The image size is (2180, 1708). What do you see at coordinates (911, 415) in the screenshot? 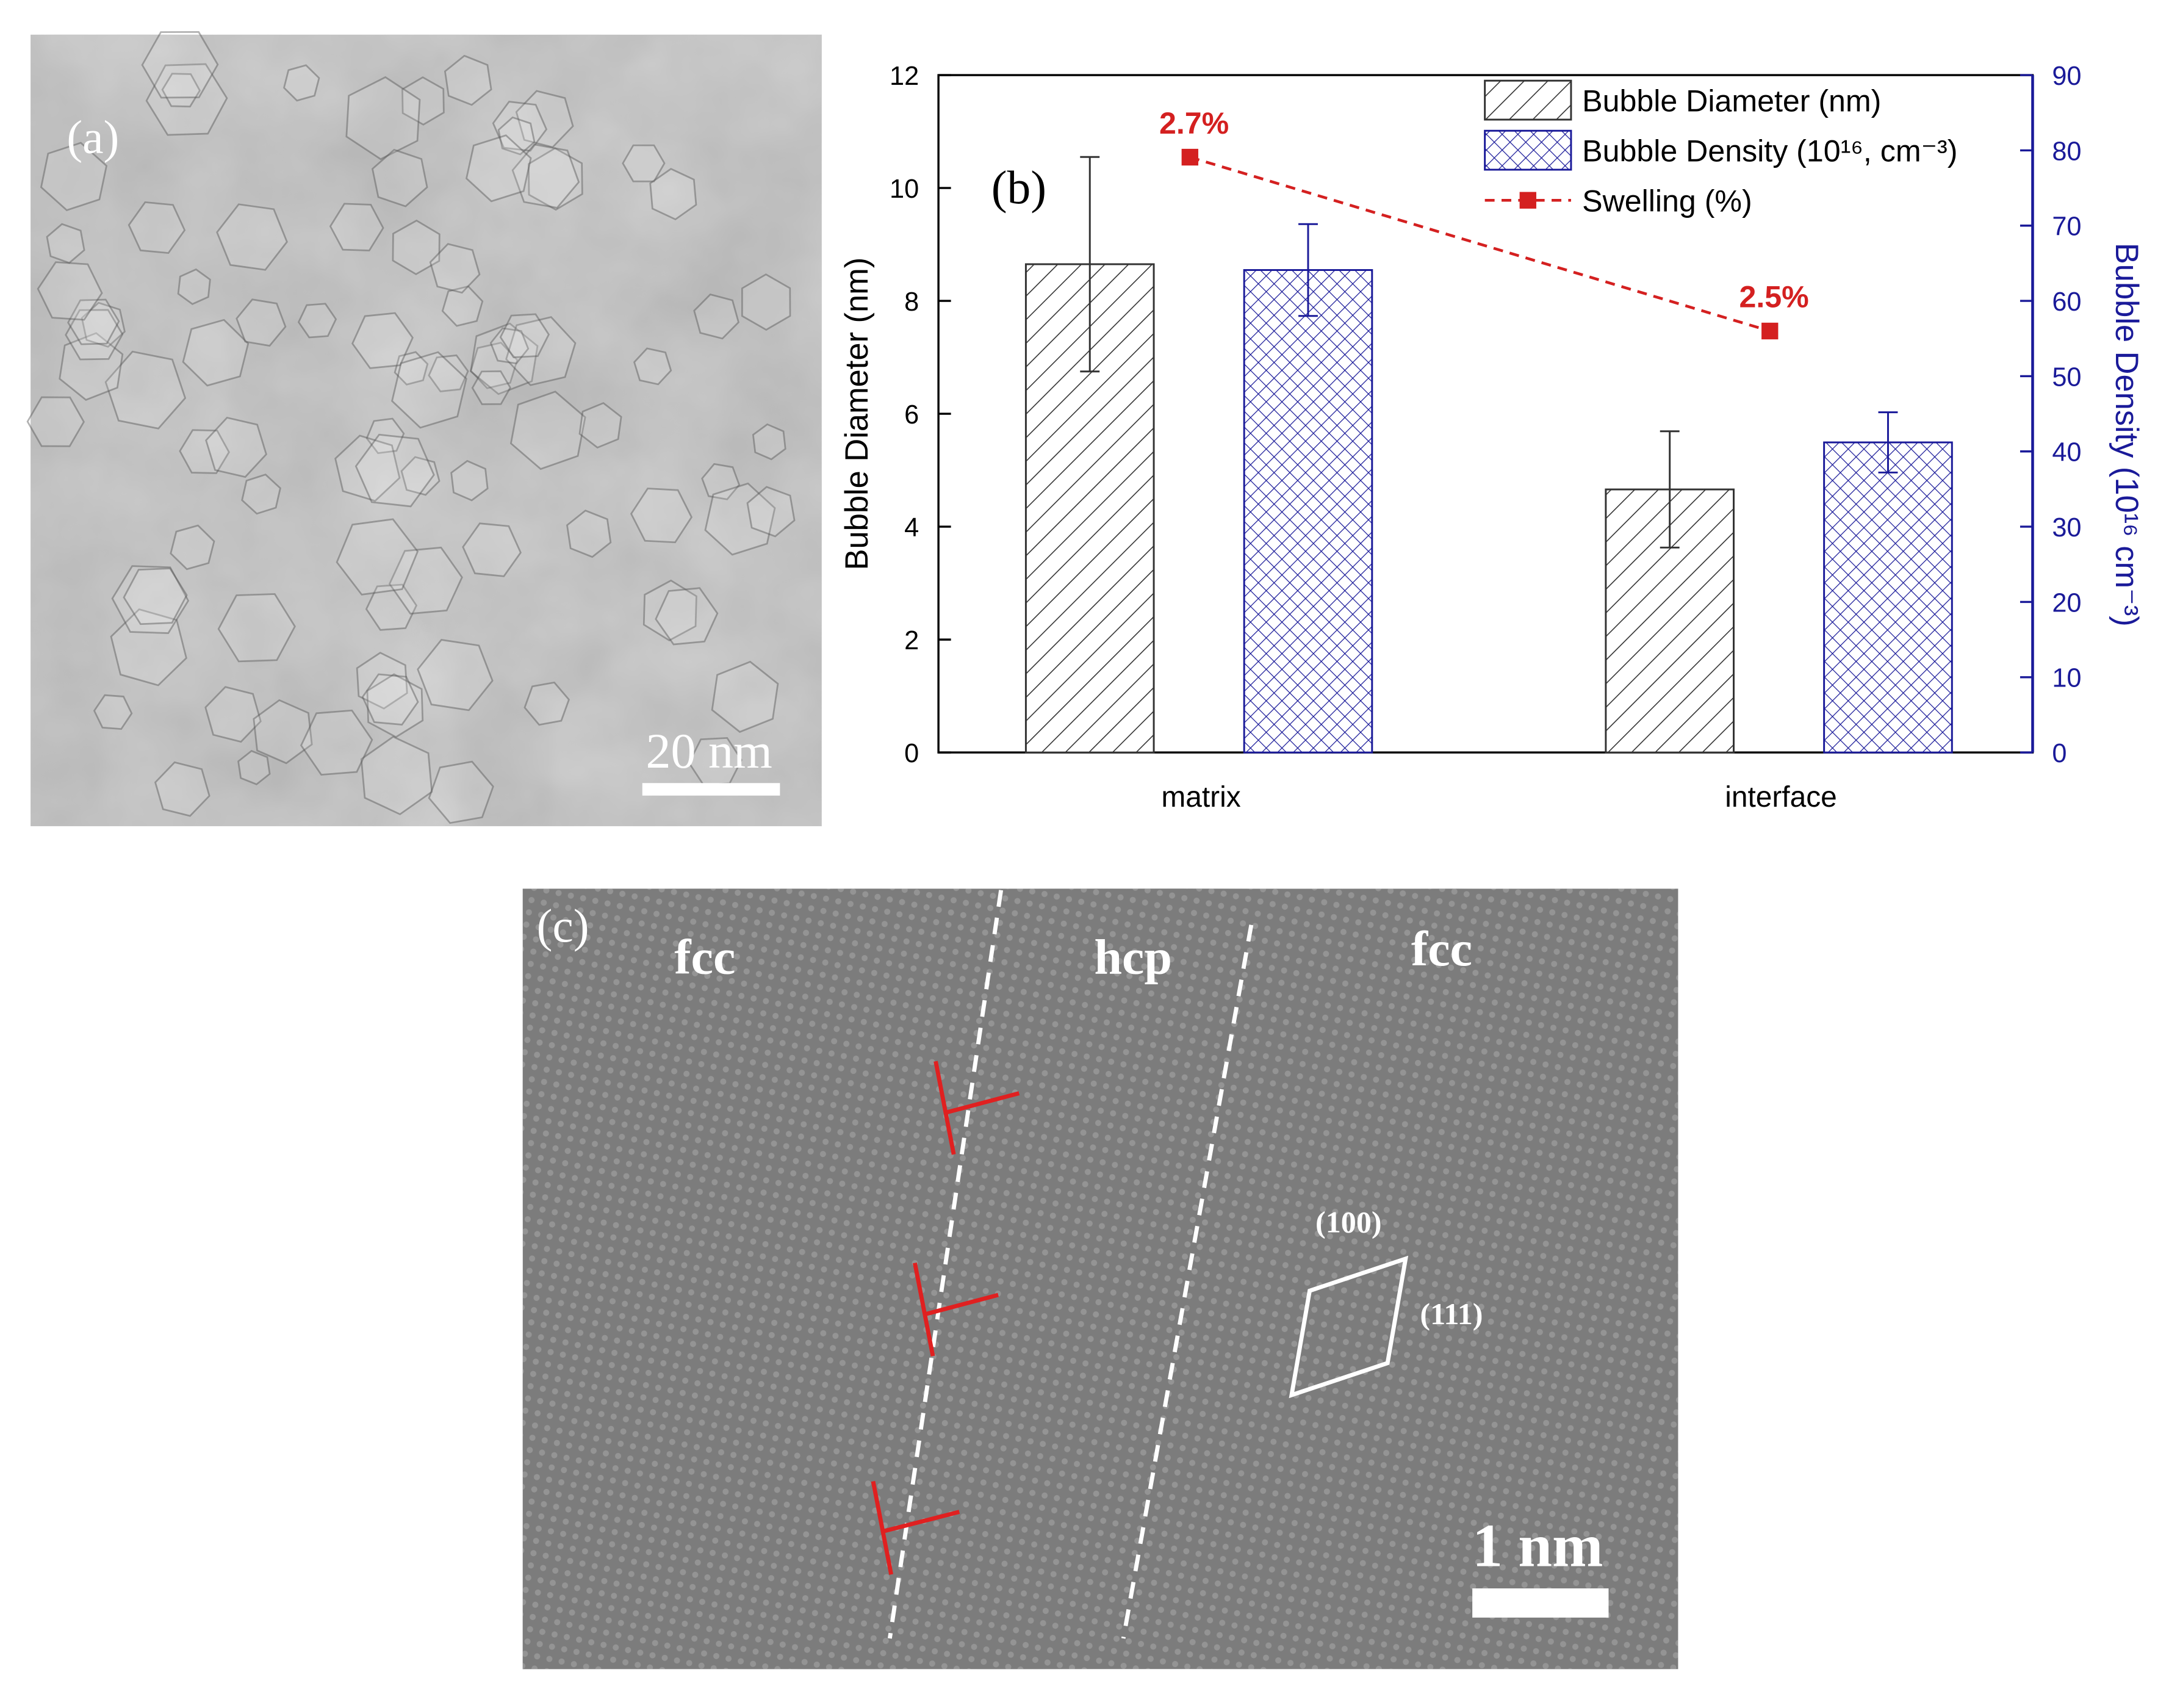
I see `y-tick-label: 6` at bounding box center [911, 415].